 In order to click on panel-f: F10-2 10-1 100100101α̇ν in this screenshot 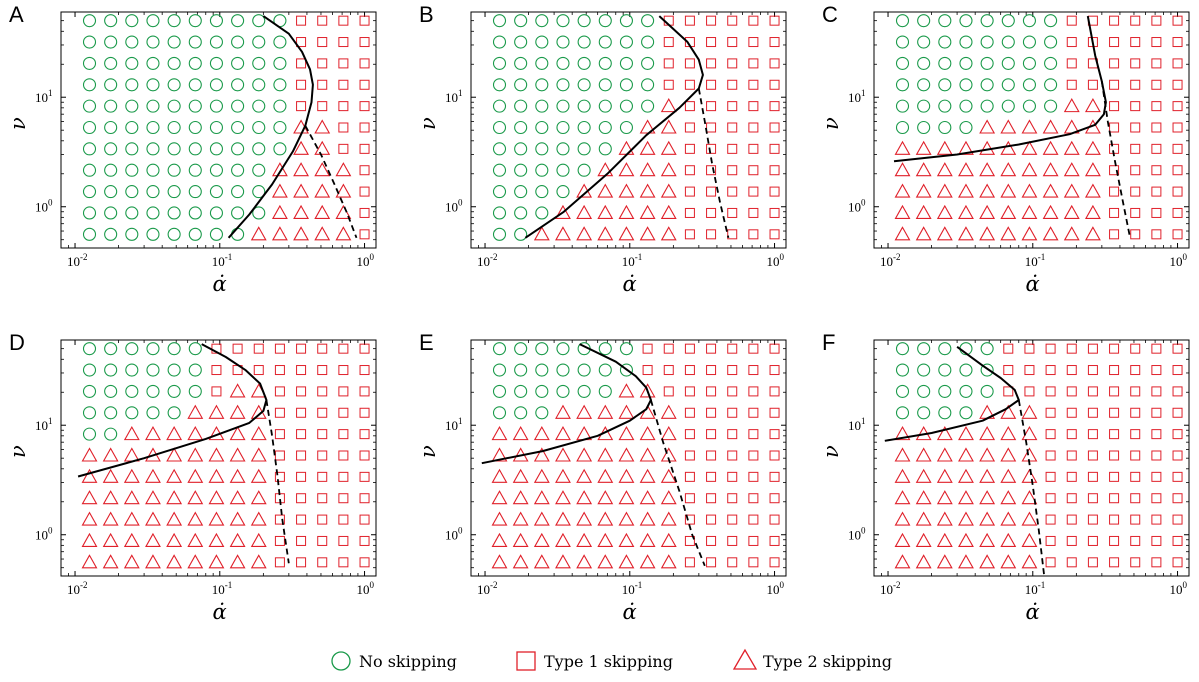, I will do `click(1004, 477)`.